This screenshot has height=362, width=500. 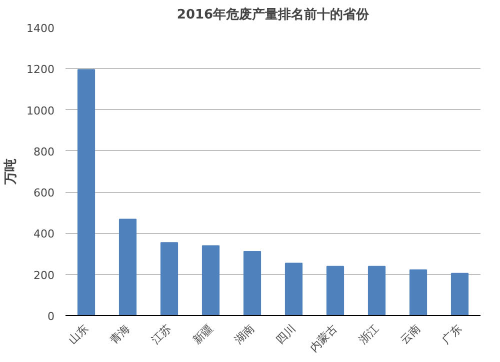 What do you see at coordinates (51, 316) in the screenshot?
I see `y-tick-label: 0` at bounding box center [51, 316].